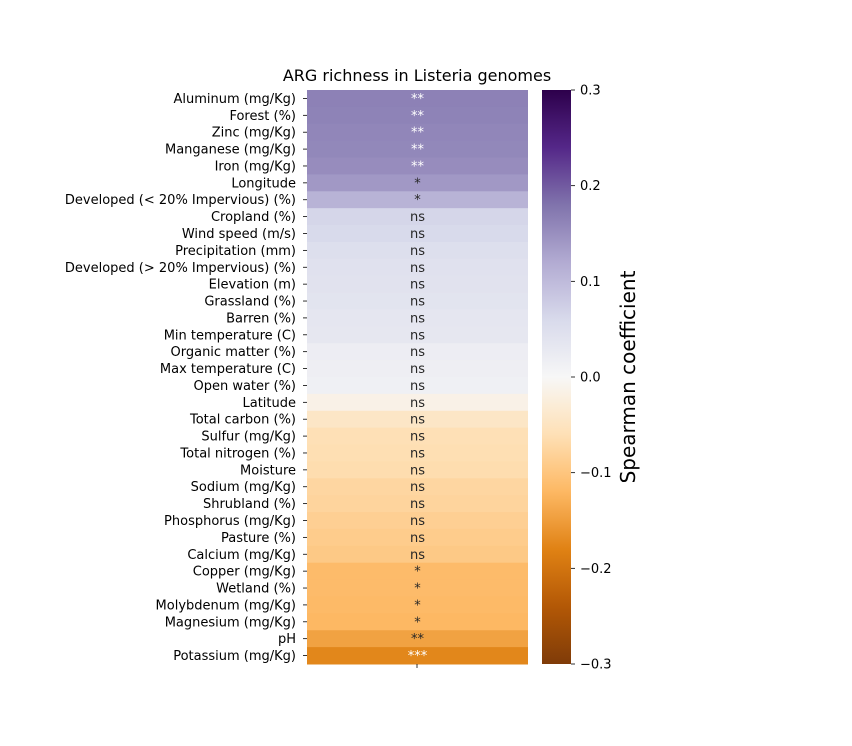  I want to click on colorbar-tick-label: 0.3, so click(590, 91).